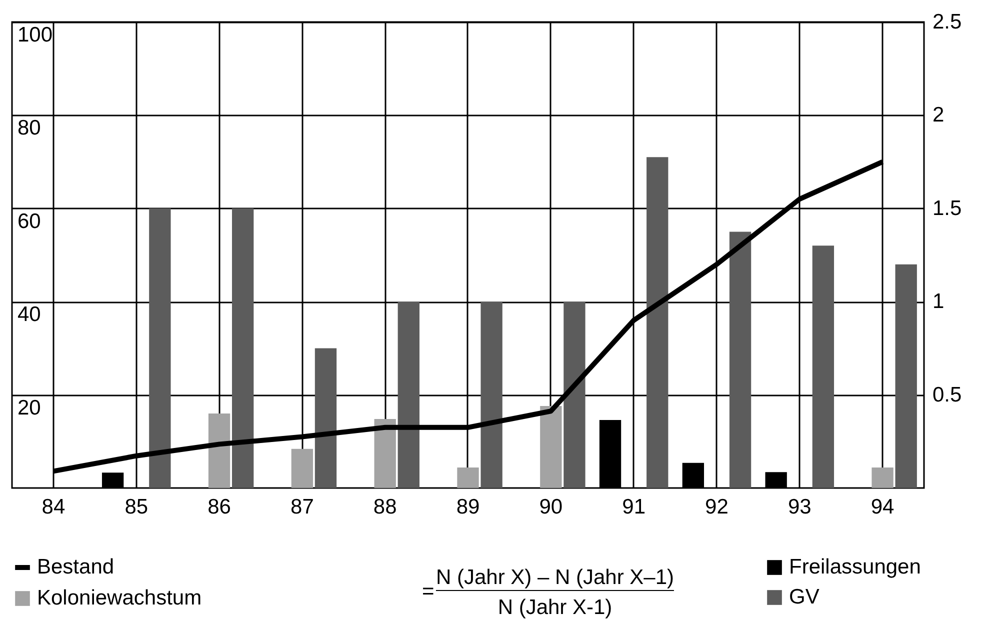  I want to click on y-tick-label: 60, so click(29, 221).